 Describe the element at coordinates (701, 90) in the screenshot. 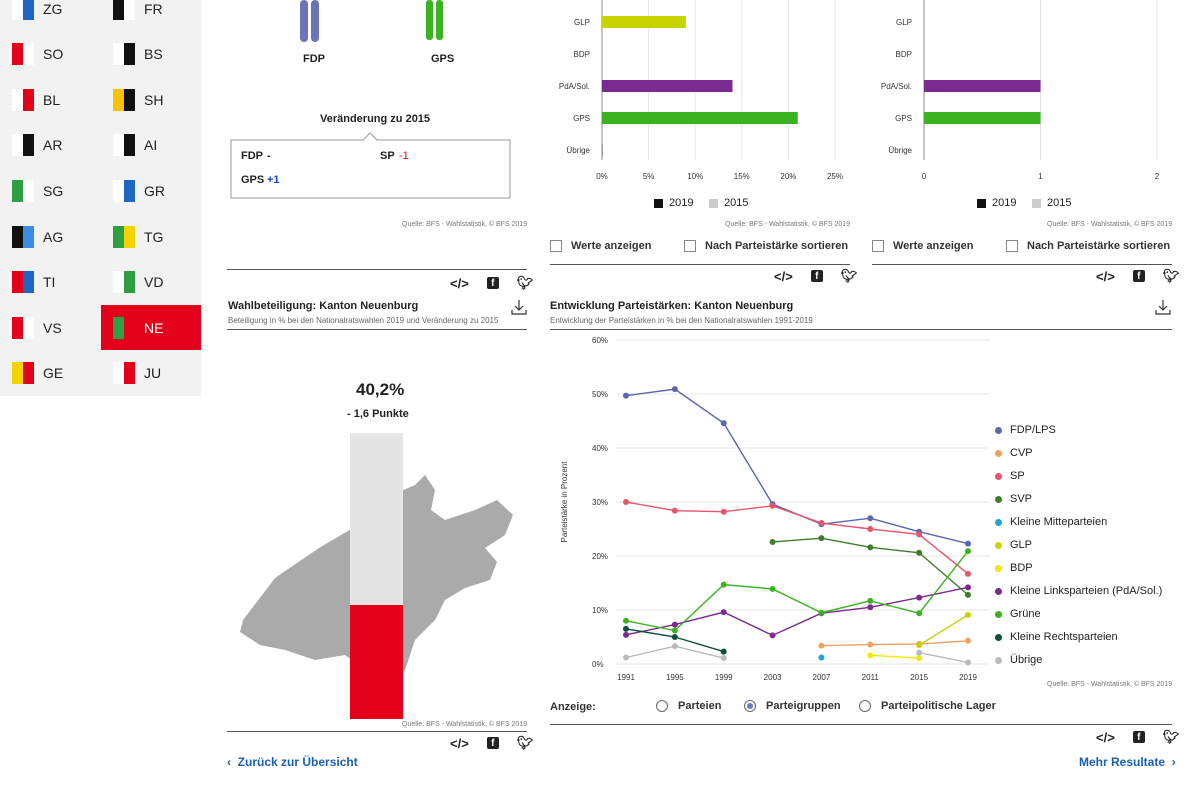

I see `bar-chart-party-strength-change: 0% 5% 10% 15% 20% 25% GLP BDP PdA/Sol. GPS Übrige` at that location.